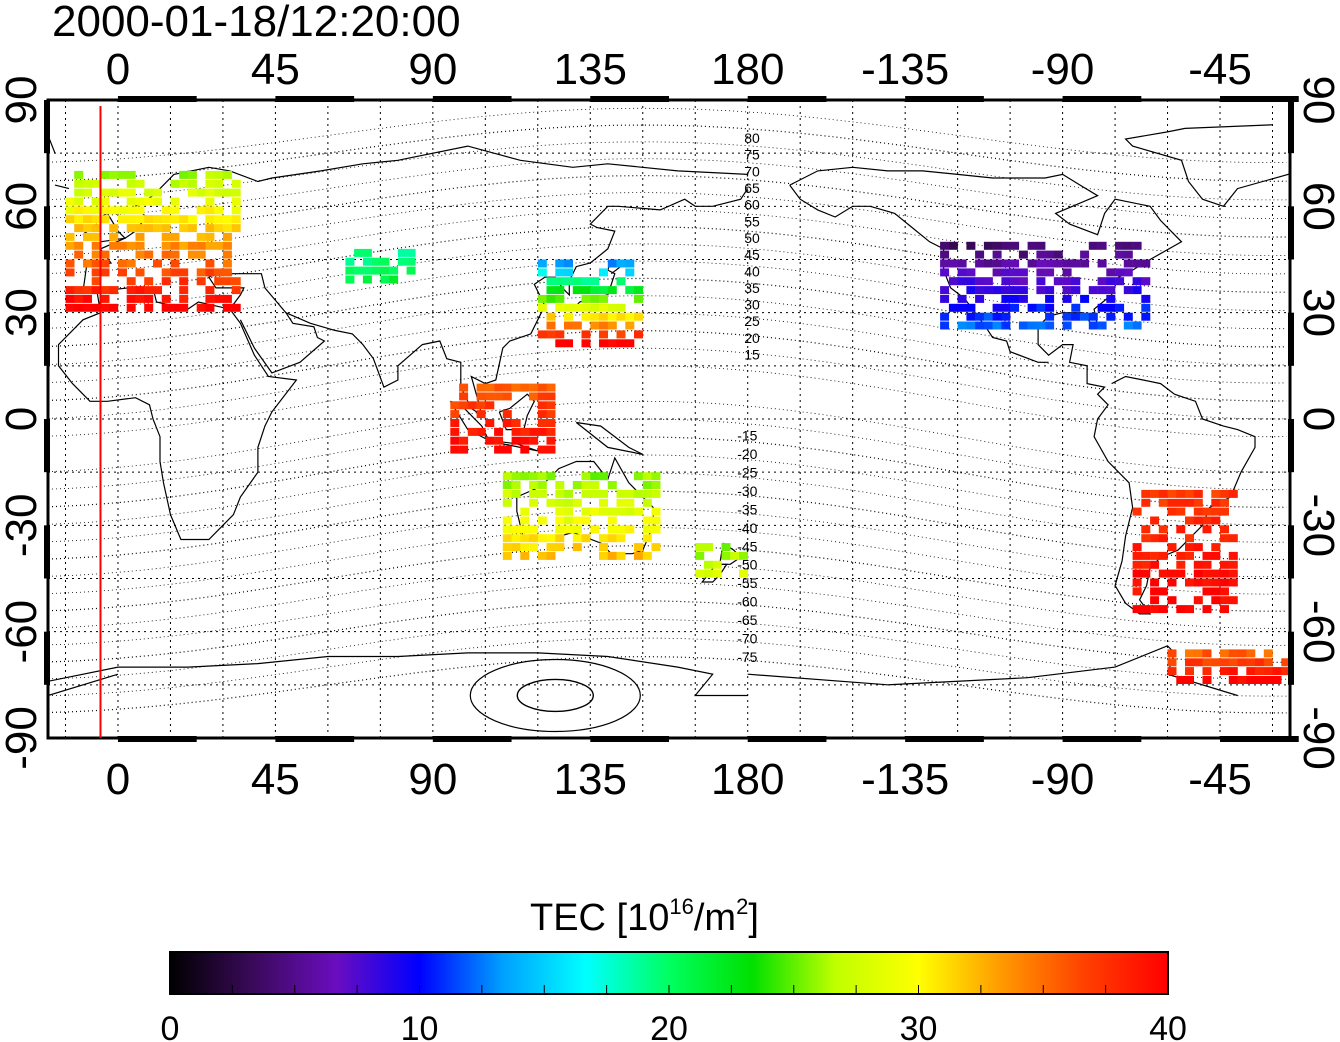 Image resolution: width=1340 pixels, height=1042 pixels. What do you see at coordinates (1220, 69) in the screenshot?
I see `top-longitude-label: -45` at bounding box center [1220, 69].